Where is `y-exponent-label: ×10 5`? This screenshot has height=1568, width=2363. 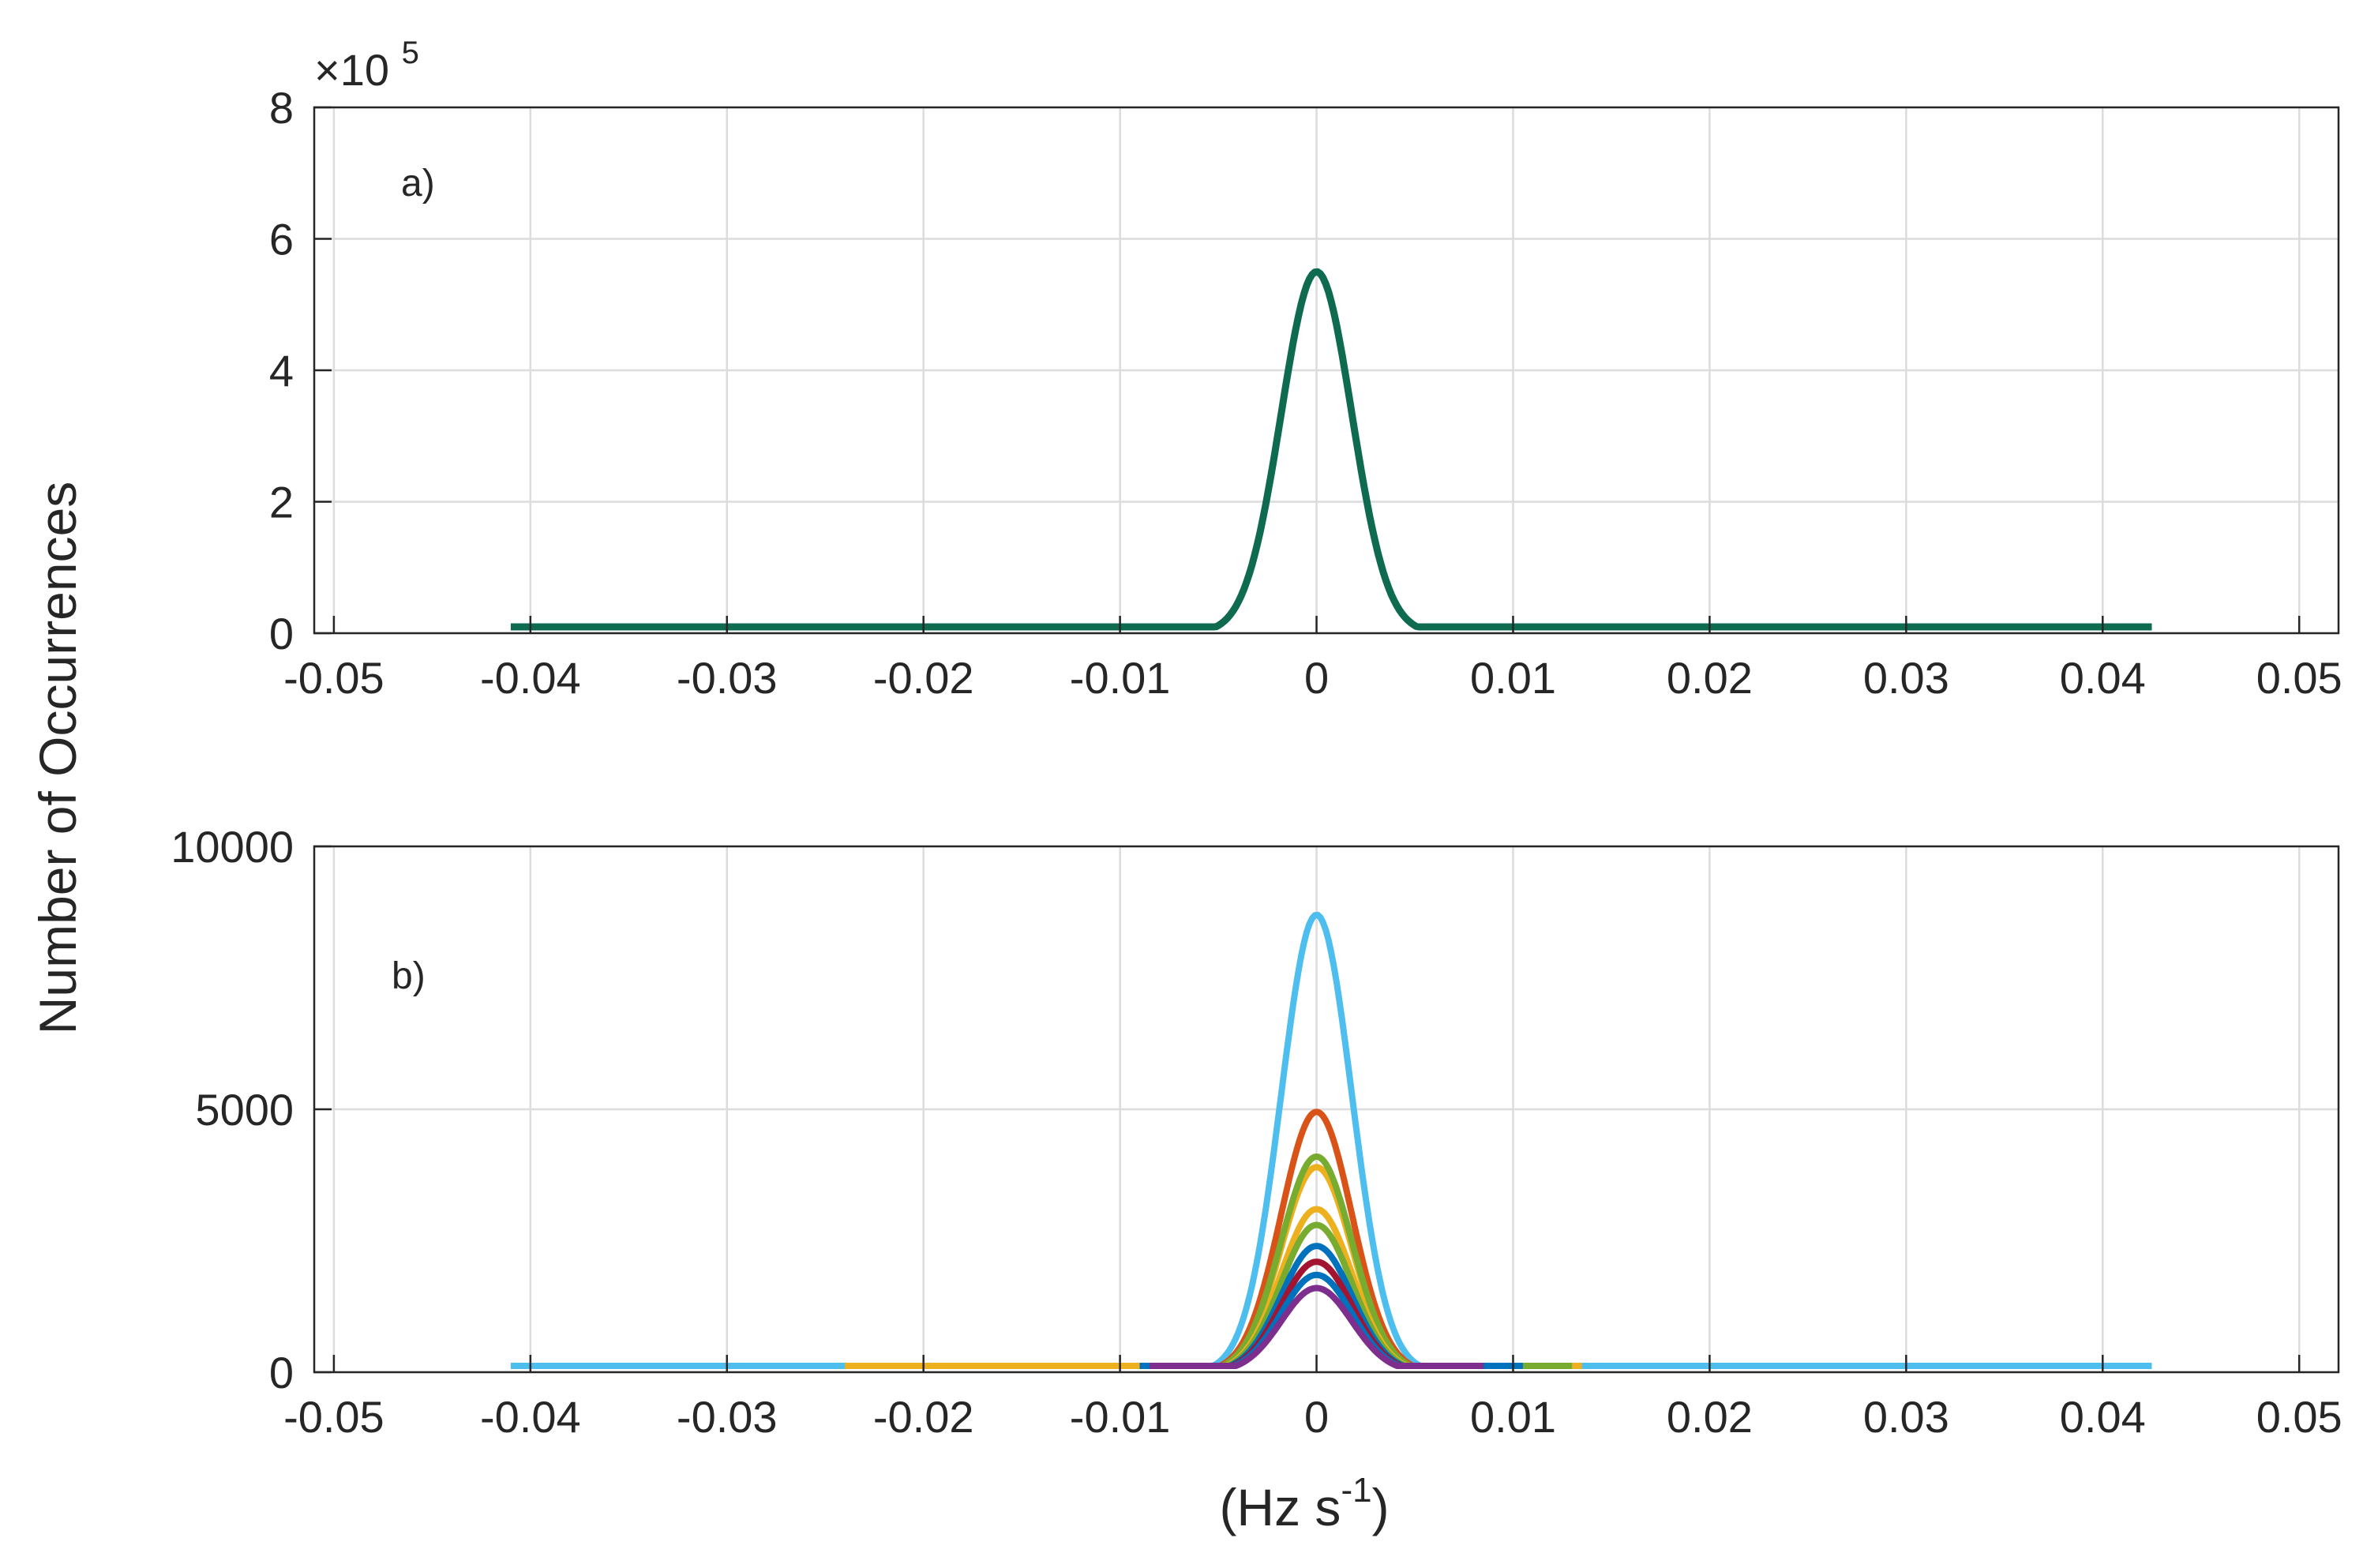 y-exponent-label: ×10 5 is located at coordinates (366, 65).